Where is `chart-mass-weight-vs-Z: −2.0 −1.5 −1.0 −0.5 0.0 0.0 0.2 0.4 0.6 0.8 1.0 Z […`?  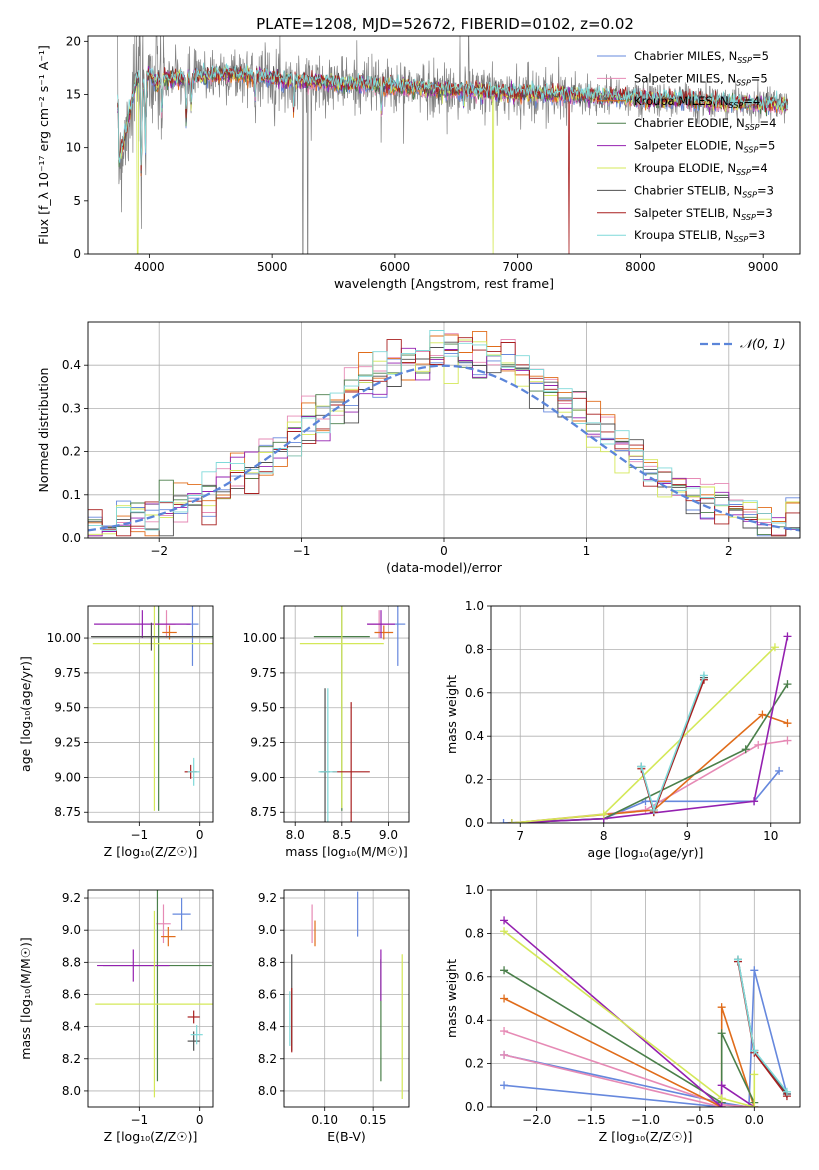
chart-mass-weight-vs-Z: −2.0 −1.5 −1.0 −0.5 0.0 0.0 0.2 0.4 0.6 0.8 1.0 Z [… is located at coordinates (622, 1013).